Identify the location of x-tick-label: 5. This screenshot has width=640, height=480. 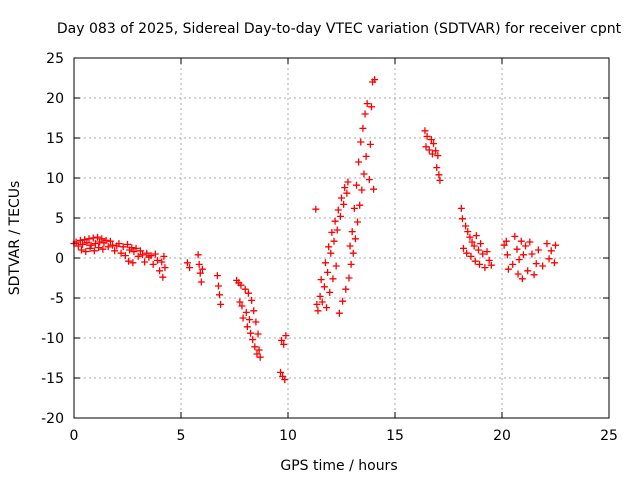
(181, 436).